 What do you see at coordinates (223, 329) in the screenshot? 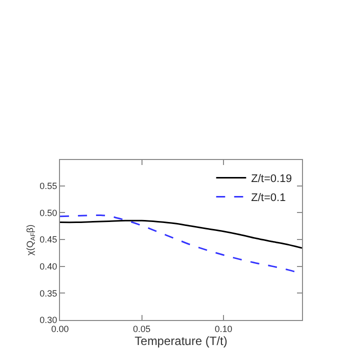
I see `x-tick-label: 0.10` at bounding box center [223, 329].